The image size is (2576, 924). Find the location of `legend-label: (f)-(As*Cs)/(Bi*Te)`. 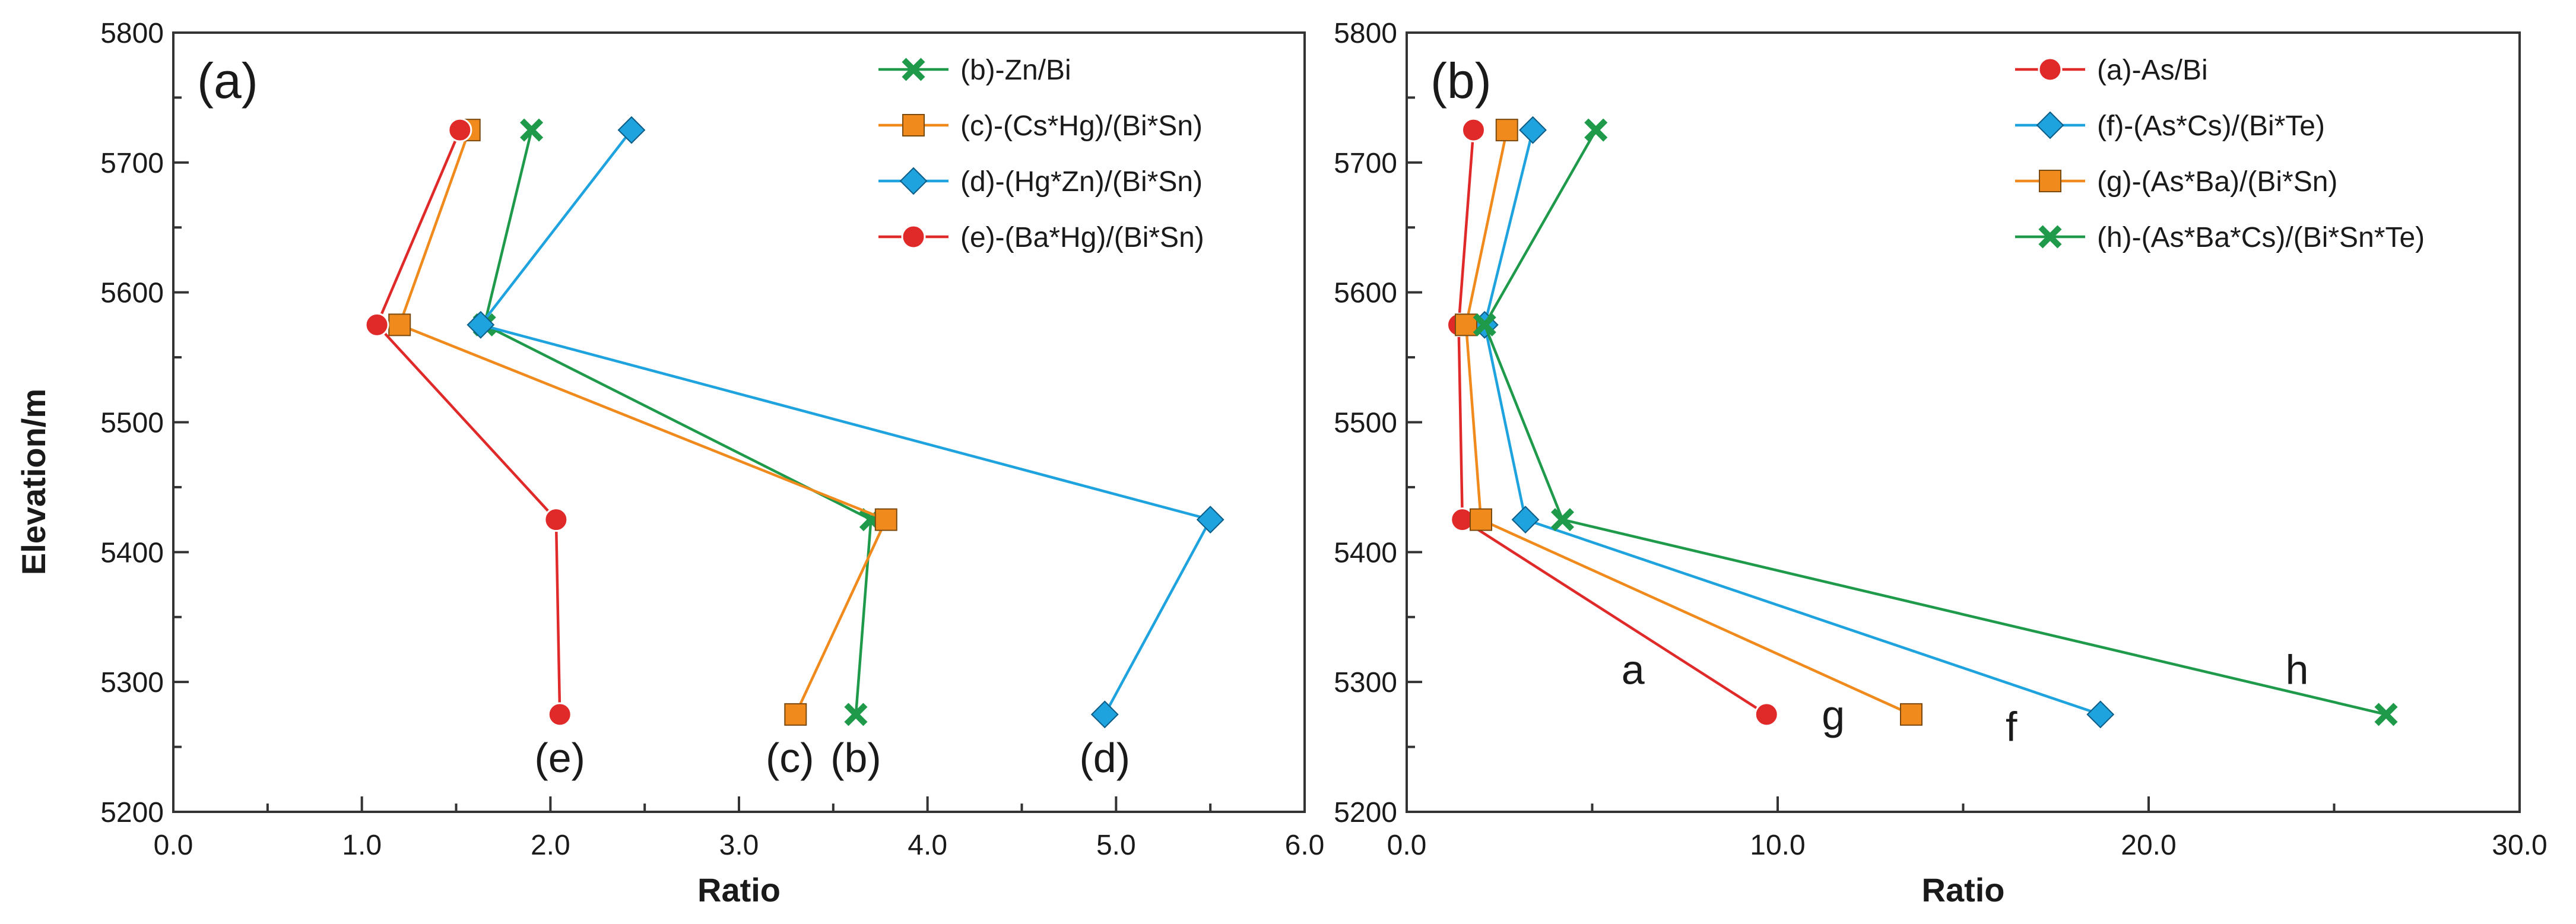

legend-label: (f)-(As*Cs)/(Bi*Te) is located at coordinates (2211, 126).